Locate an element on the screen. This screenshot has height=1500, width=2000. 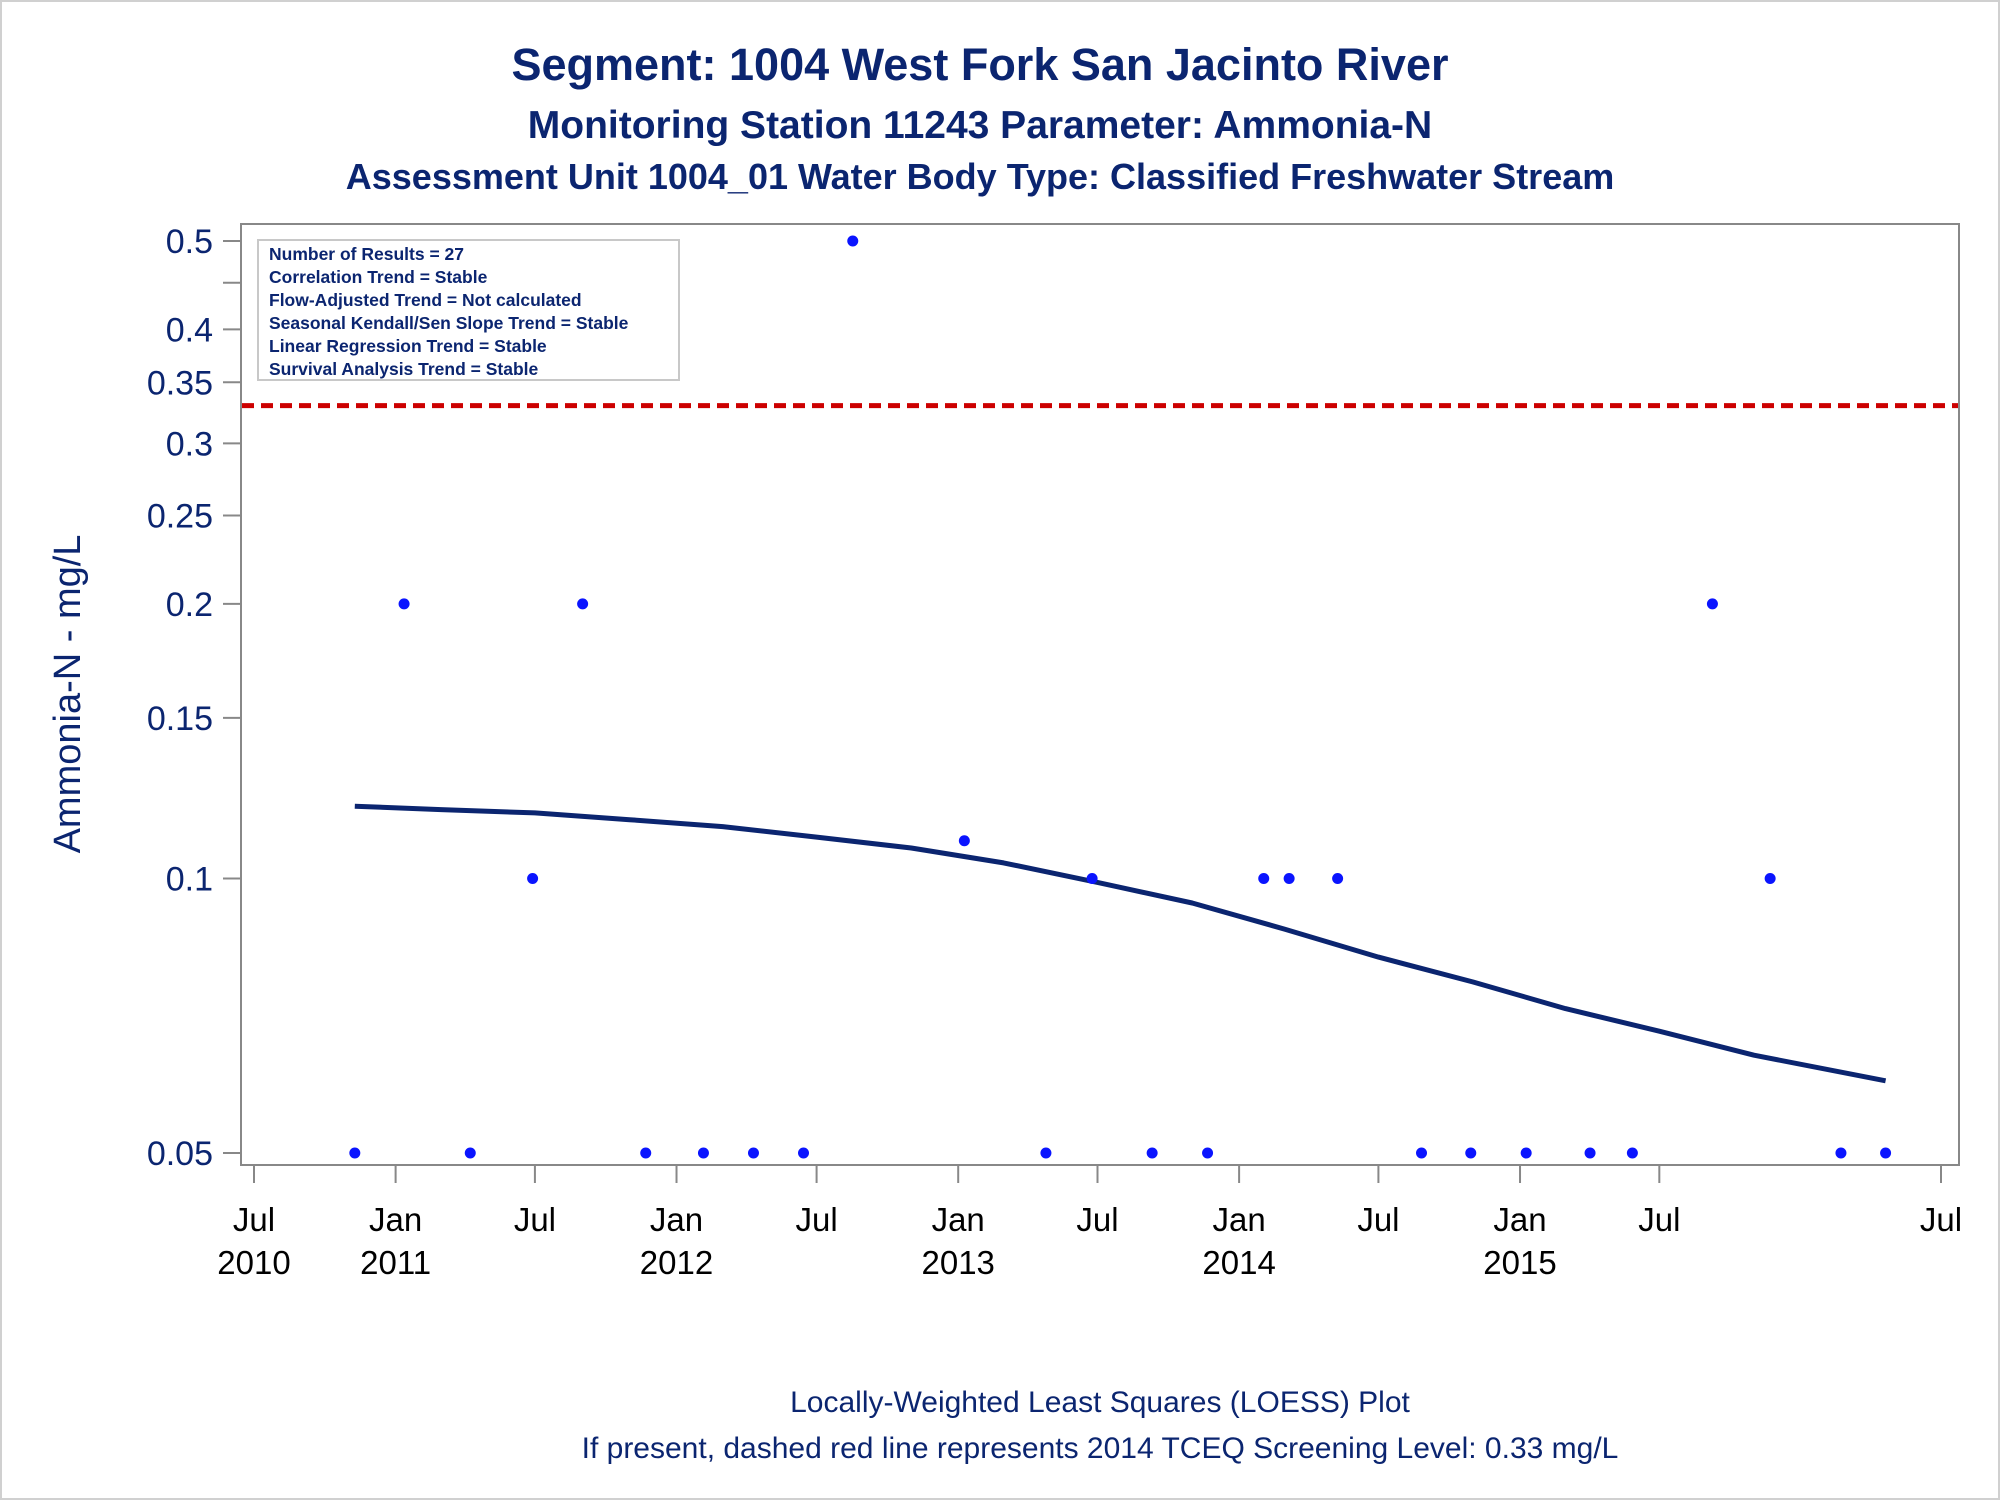
x-tick-label-year: 2010 is located at coordinates (253, 1262).